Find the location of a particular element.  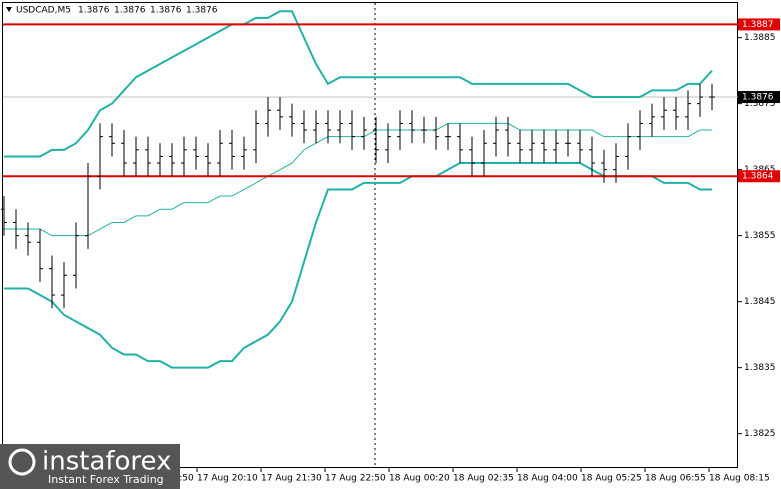

level-label: 1.3864 is located at coordinates (758, 177).